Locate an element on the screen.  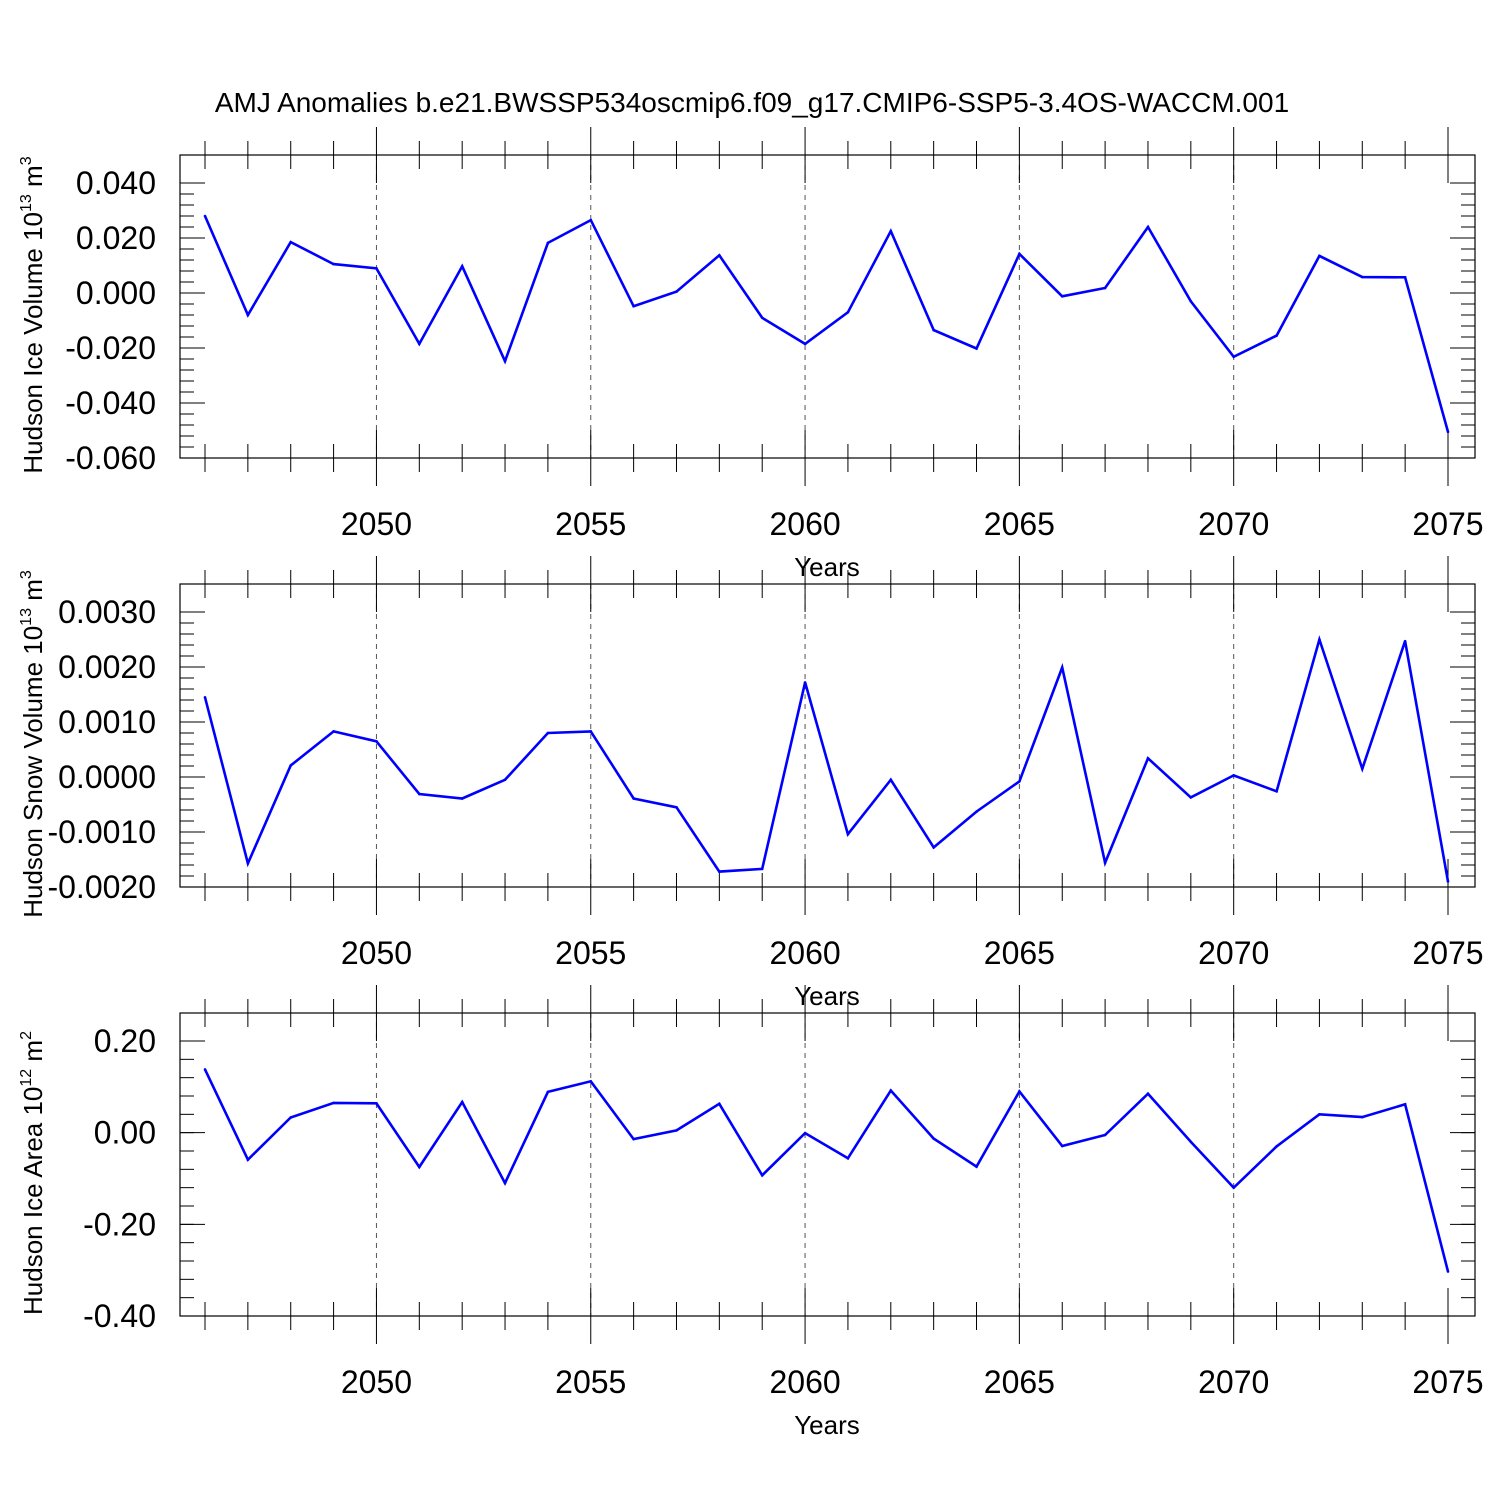
y-axis-title-part: Hudson Ice Area 10 is located at coordinates (33, 1201).